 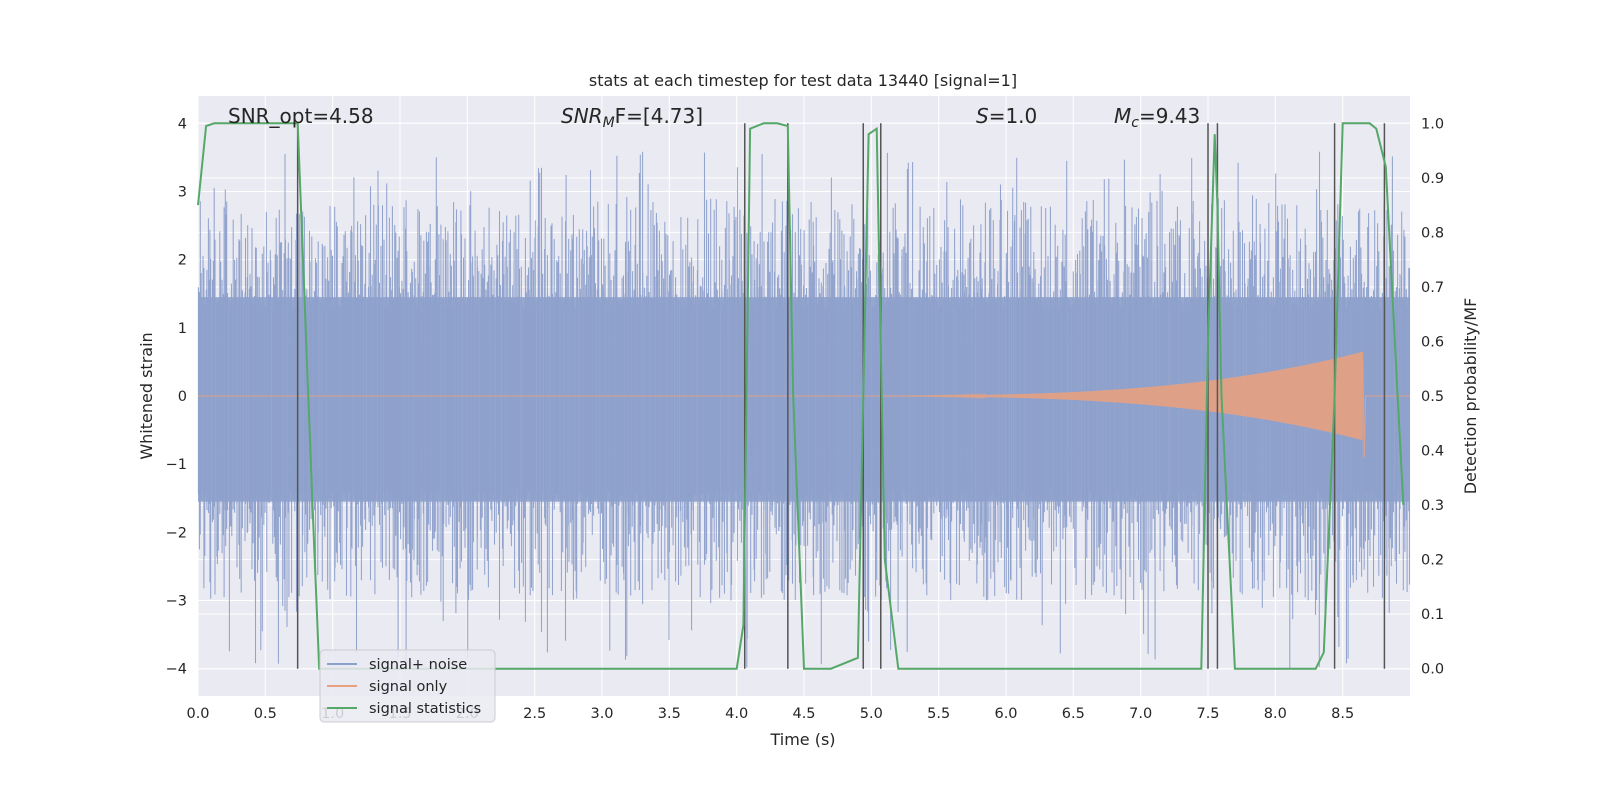 I want to click on y-axis-ticks: 4 3 2 1 0 −1 −2 −3 −4, so click(x=176, y=396).